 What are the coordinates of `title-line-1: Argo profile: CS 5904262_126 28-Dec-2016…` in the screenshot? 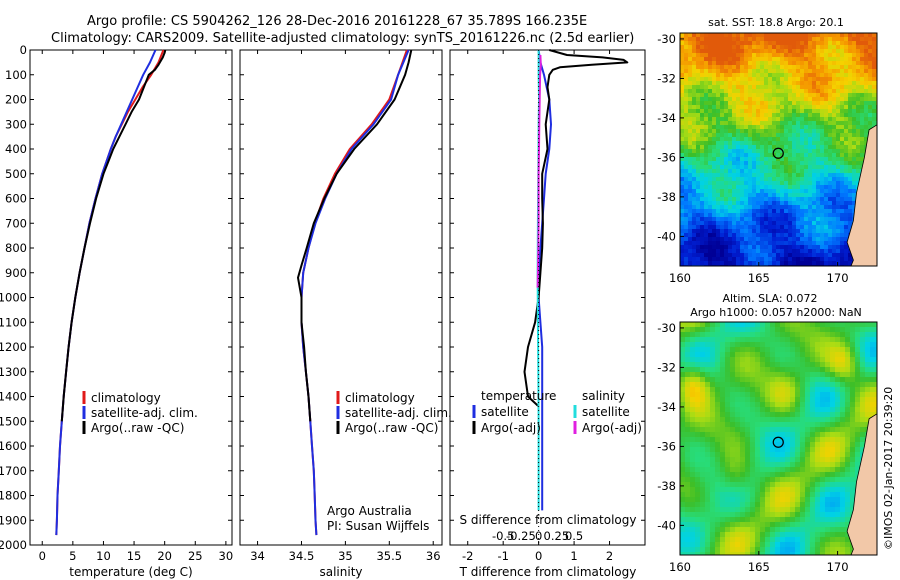 It's located at (337, 21).